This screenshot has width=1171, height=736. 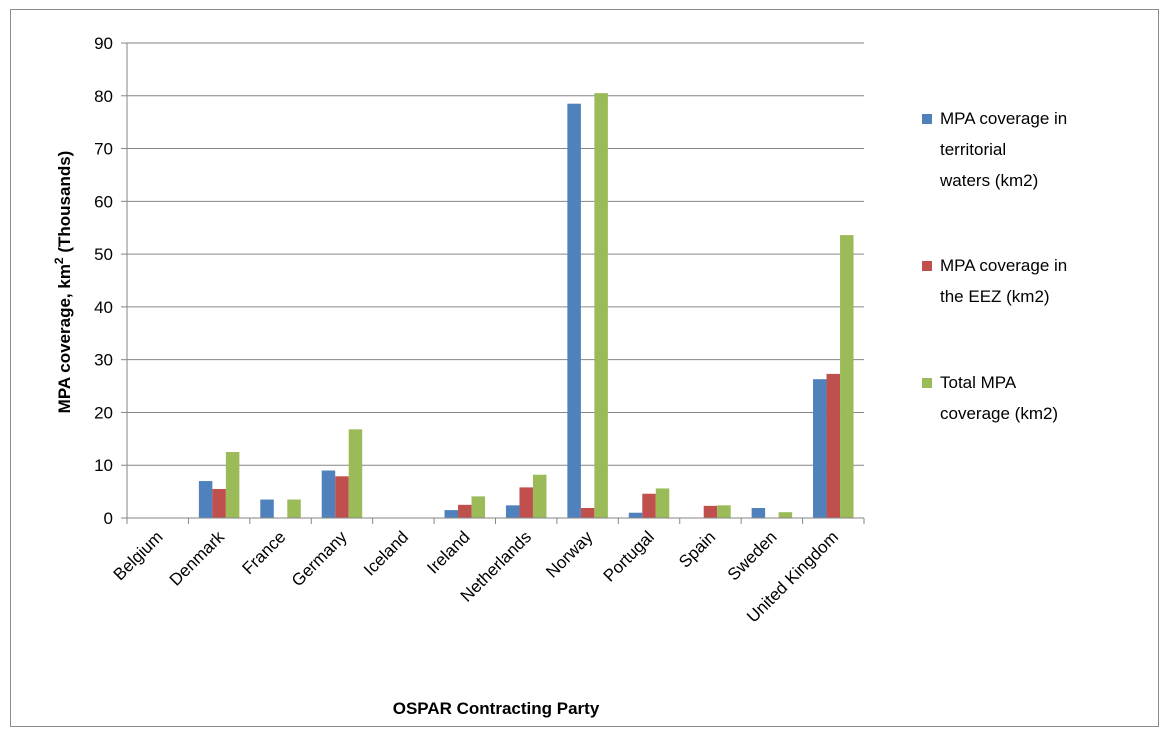 I want to click on y-tick-label: 90, so click(x=103, y=43).